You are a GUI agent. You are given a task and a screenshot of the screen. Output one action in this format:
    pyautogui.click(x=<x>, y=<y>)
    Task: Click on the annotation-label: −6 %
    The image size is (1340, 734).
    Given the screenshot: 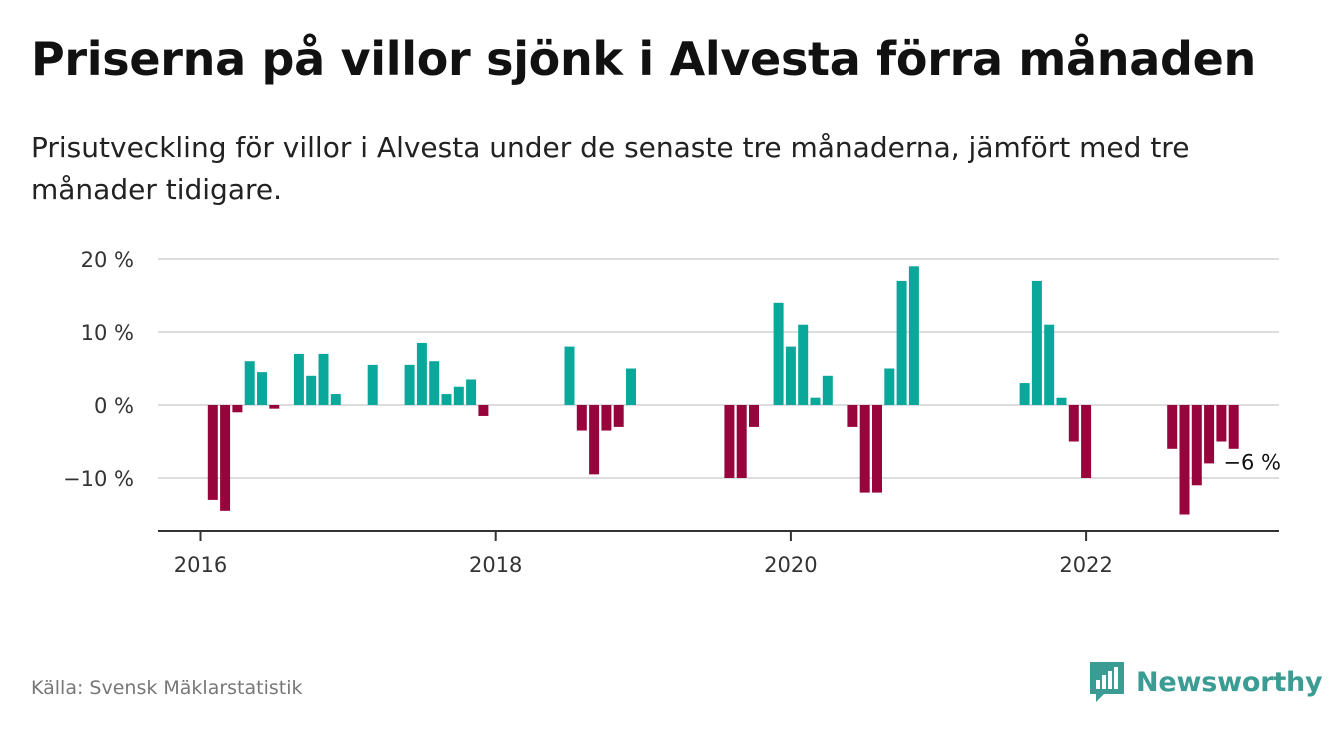 What is the action you would take?
    pyautogui.click(x=1252, y=463)
    